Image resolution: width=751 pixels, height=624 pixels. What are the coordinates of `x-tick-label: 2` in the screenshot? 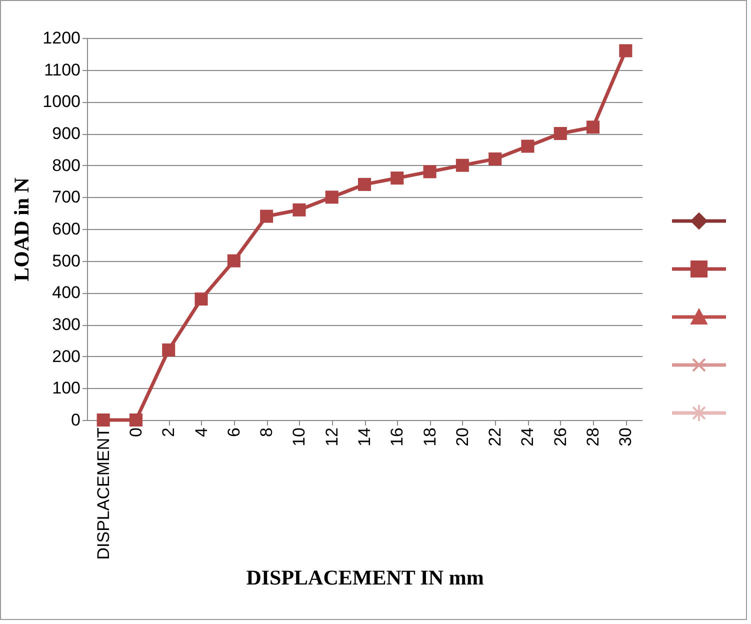 It's located at (168, 432).